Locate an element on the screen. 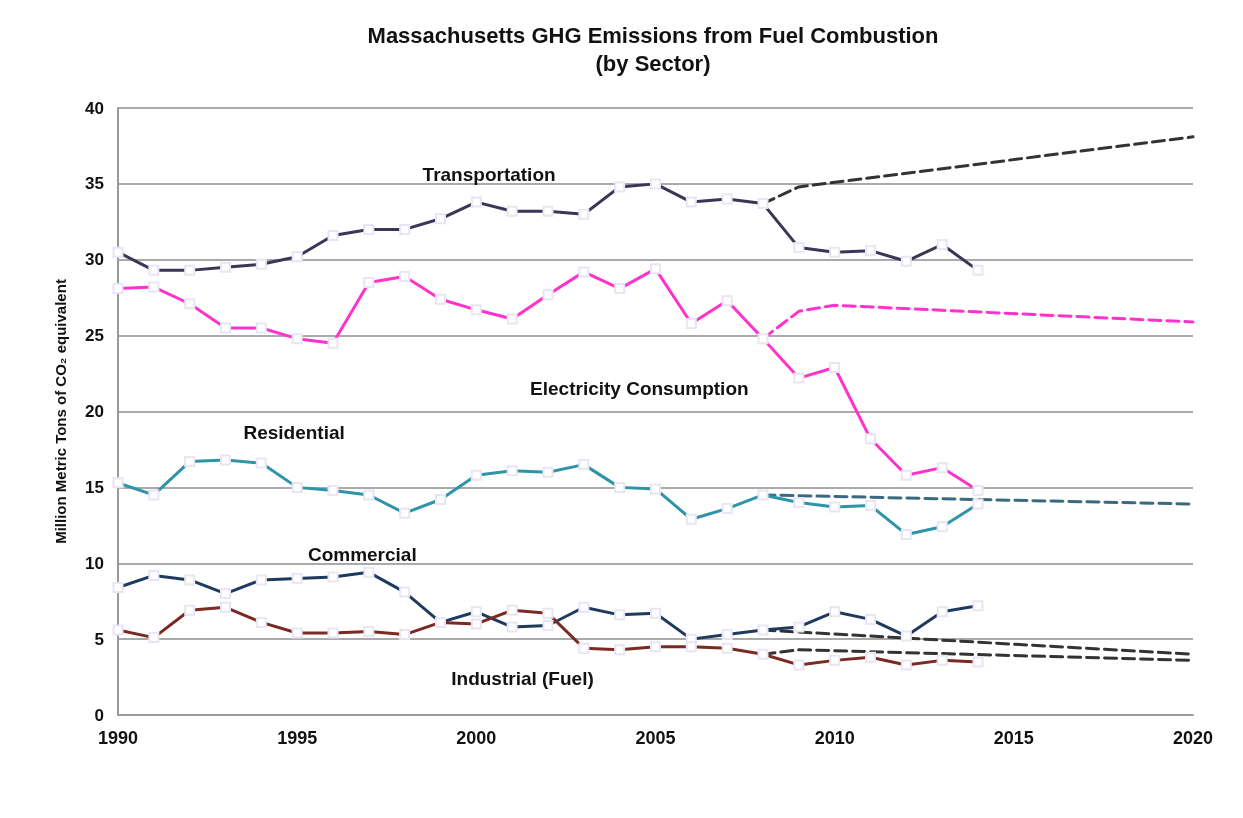  series-label: Residential is located at coordinates (294, 433).